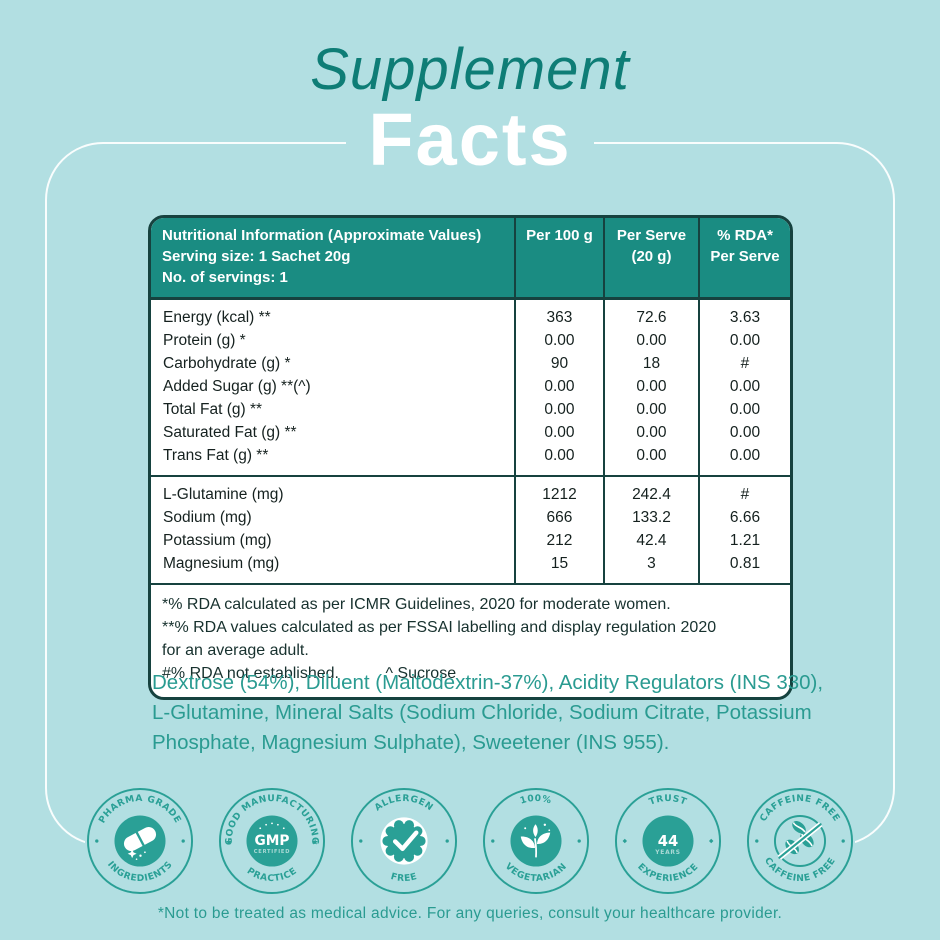  I want to click on mineral-row: L-Glutamine (mg) 1212 242.4 #, so click(470, 491).